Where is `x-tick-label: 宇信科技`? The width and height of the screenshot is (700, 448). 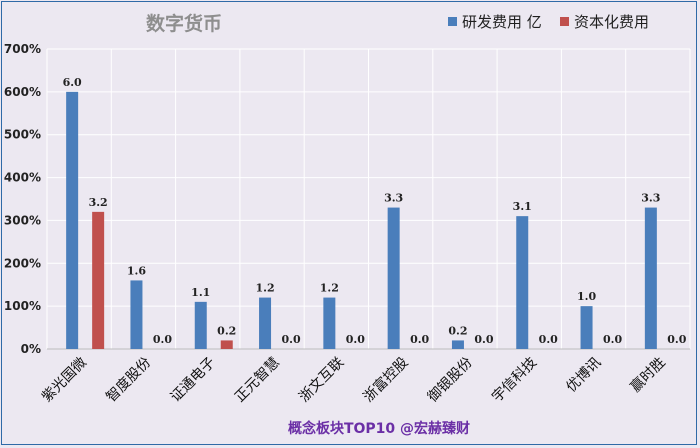 x-tick-label: 宇信科技 is located at coordinates (514, 380).